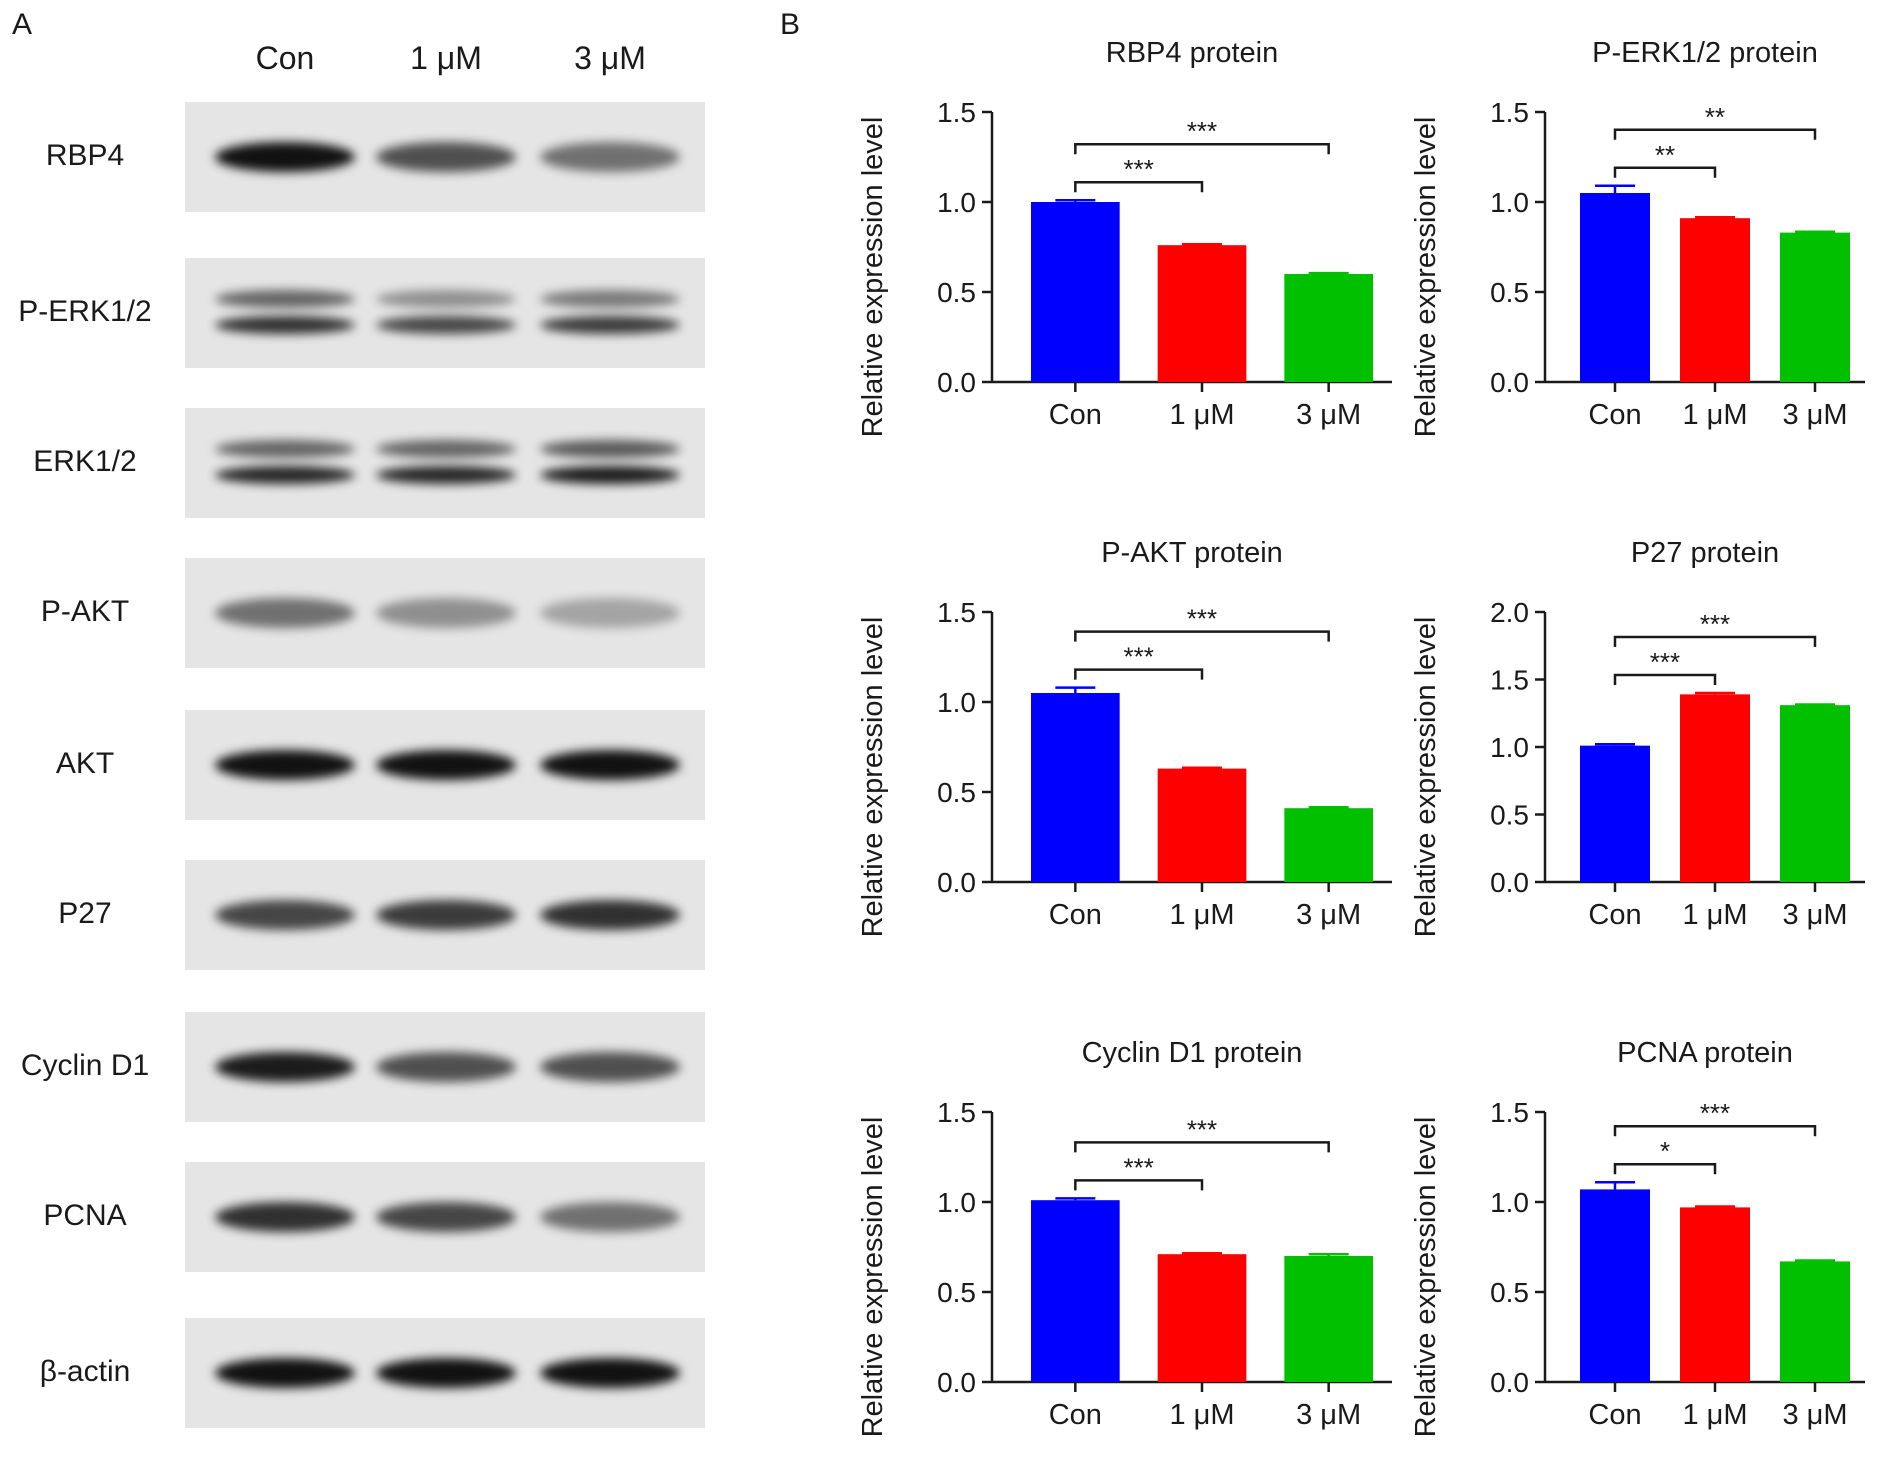 Image resolution: width=1885 pixels, height=1472 pixels. I want to click on blot-row: AKT, so click(360, 765).